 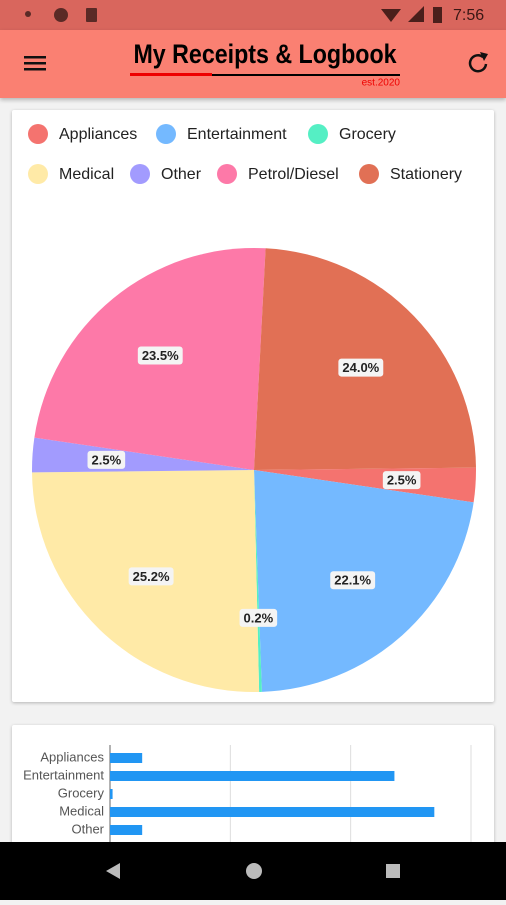 What do you see at coordinates (381, 83) in the screenshot?
I see `app-subtitle: est.2020` at bounding box center [381, 83].